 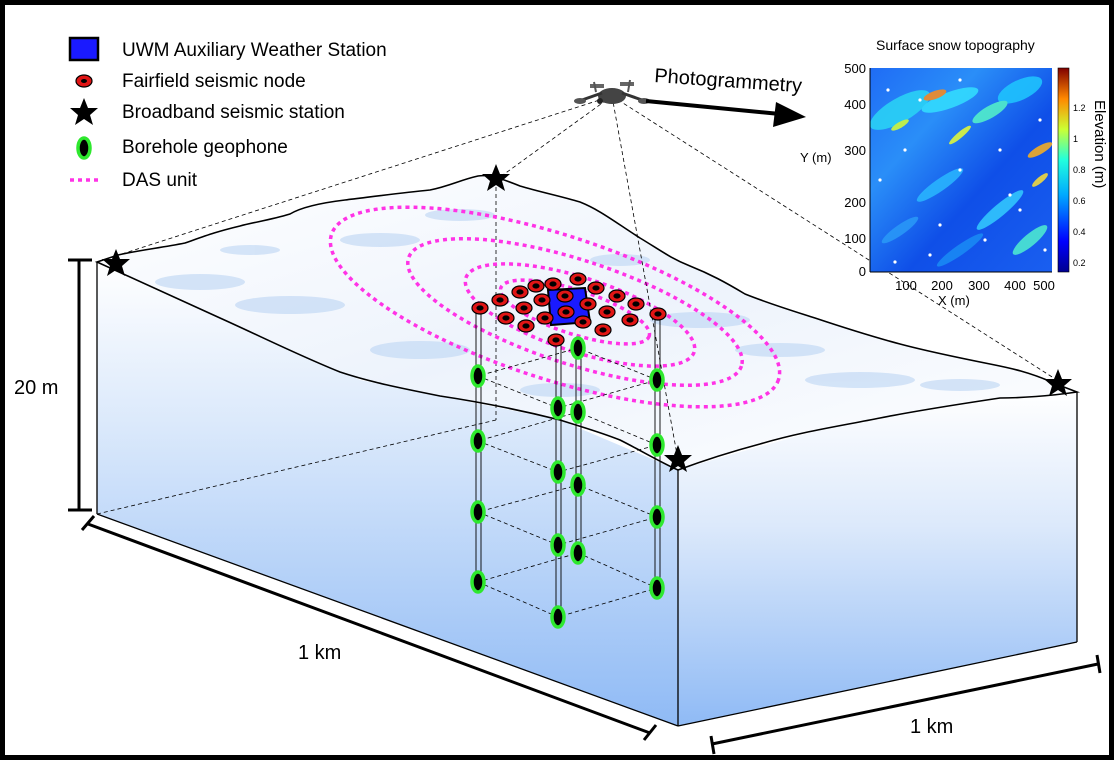 I want to click on photogrammetry-arrow, so click(x=725, y=113).